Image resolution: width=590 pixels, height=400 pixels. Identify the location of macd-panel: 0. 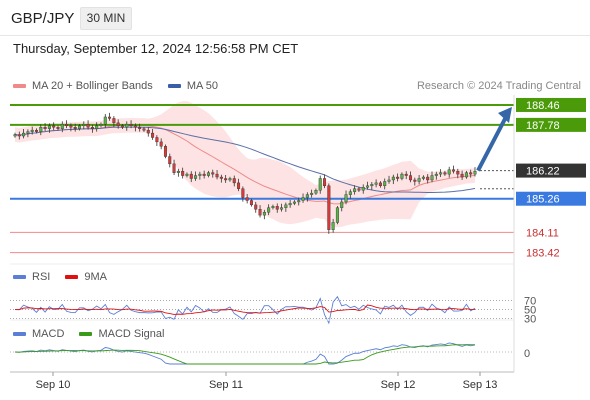
(270, 353).